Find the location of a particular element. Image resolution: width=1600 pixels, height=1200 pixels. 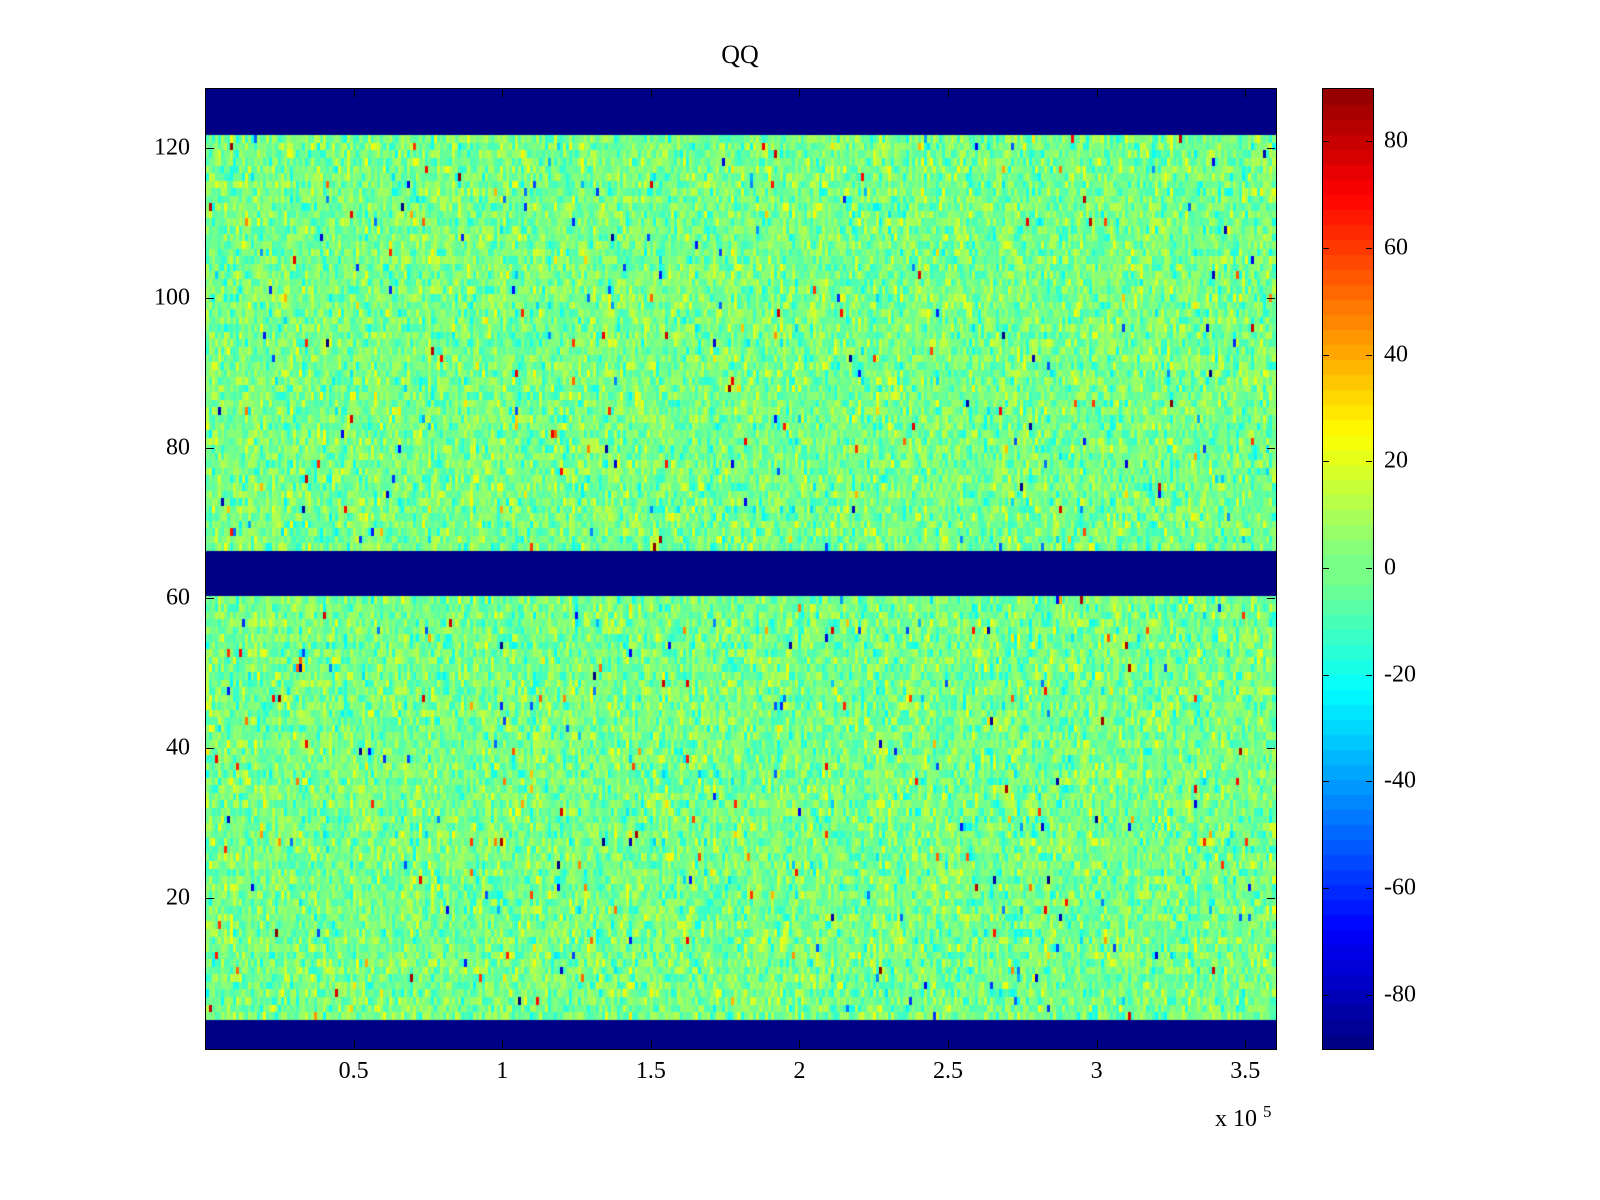

colorbar-canvas is located at coordinates (1348, 569).